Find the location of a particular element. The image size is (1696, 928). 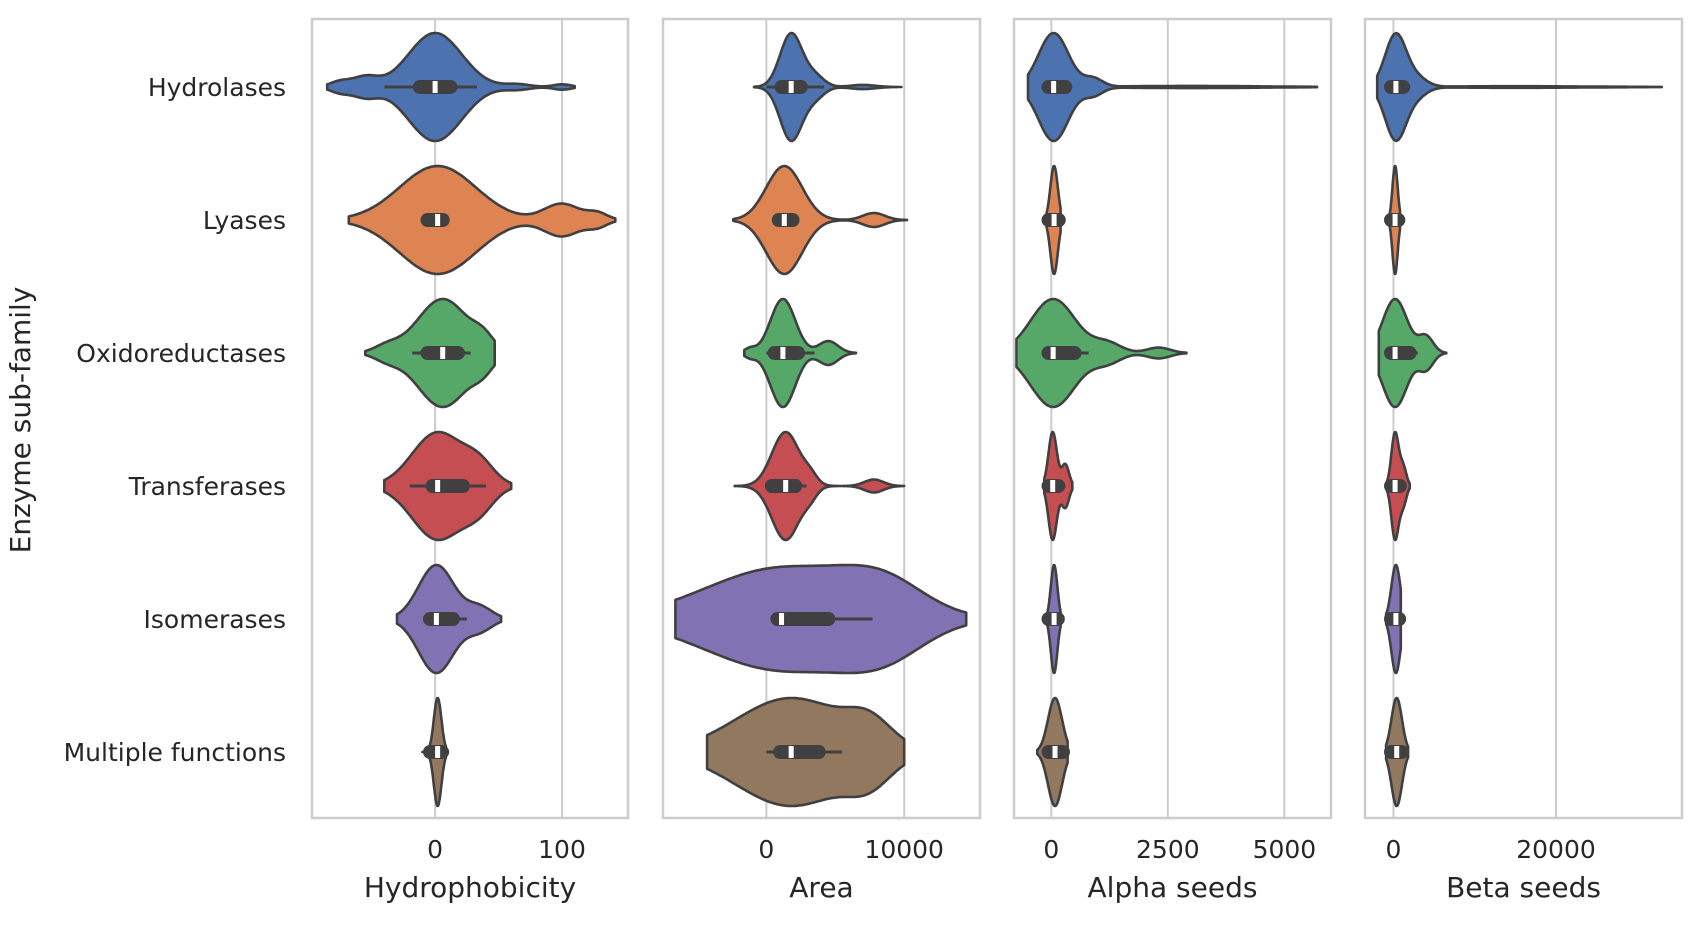

x-axis-label: Area is located at coordinates (821, 887).